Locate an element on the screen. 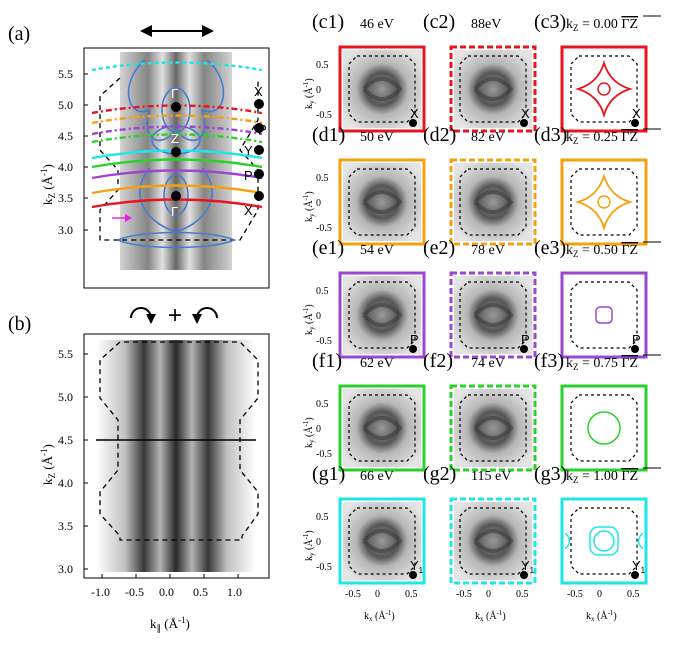 Image resolution: width=681 pixels, height=646 pixels. map-panel-title: 62 eV is located at coordinates (377, 363).